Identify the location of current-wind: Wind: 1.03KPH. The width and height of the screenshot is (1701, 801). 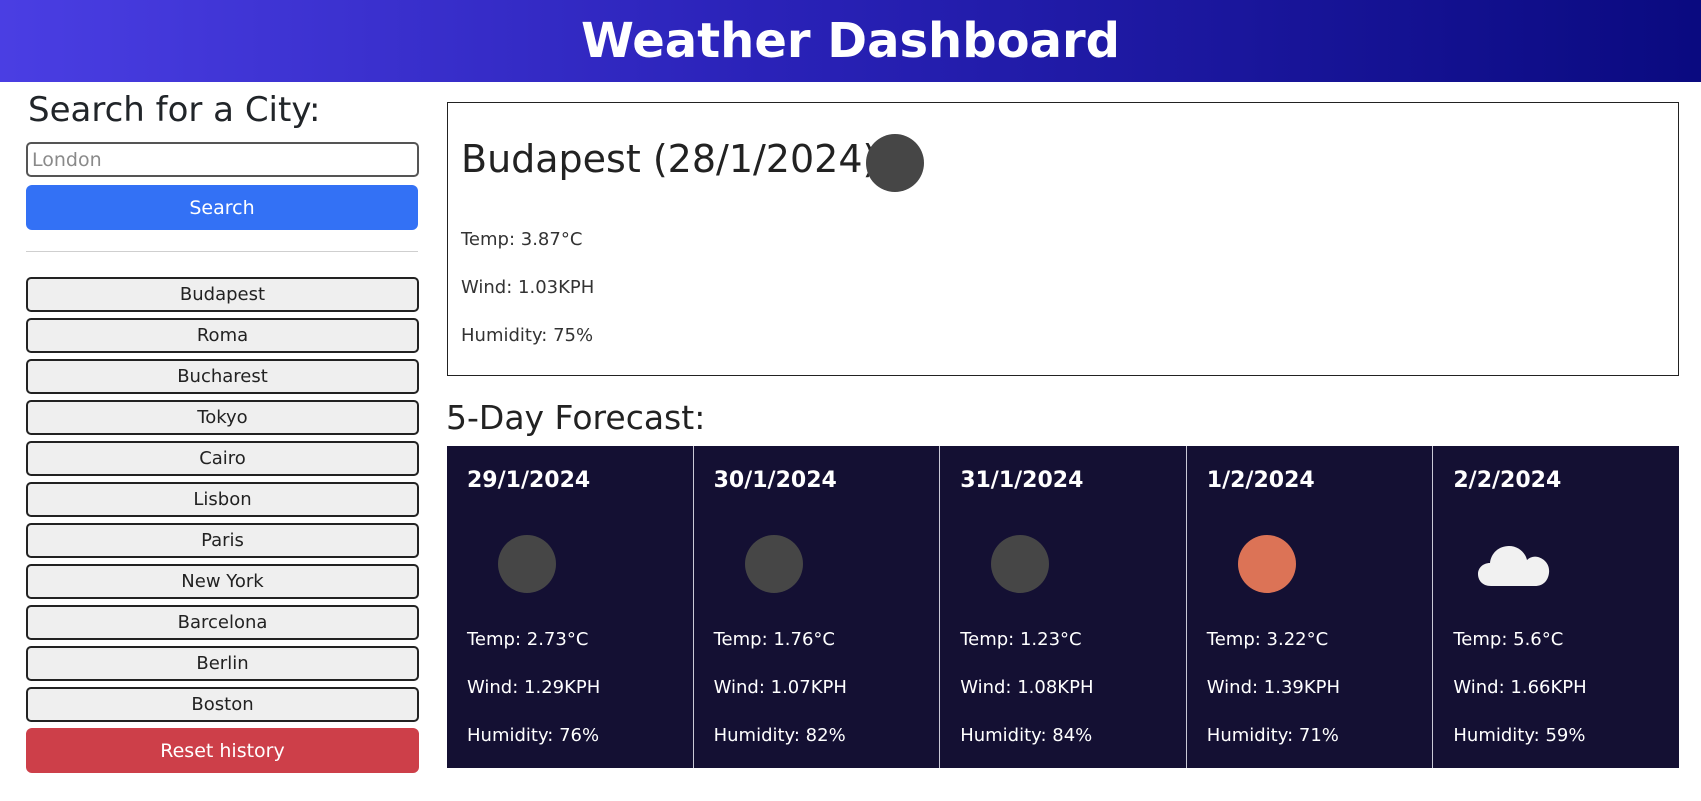
(528, 287).